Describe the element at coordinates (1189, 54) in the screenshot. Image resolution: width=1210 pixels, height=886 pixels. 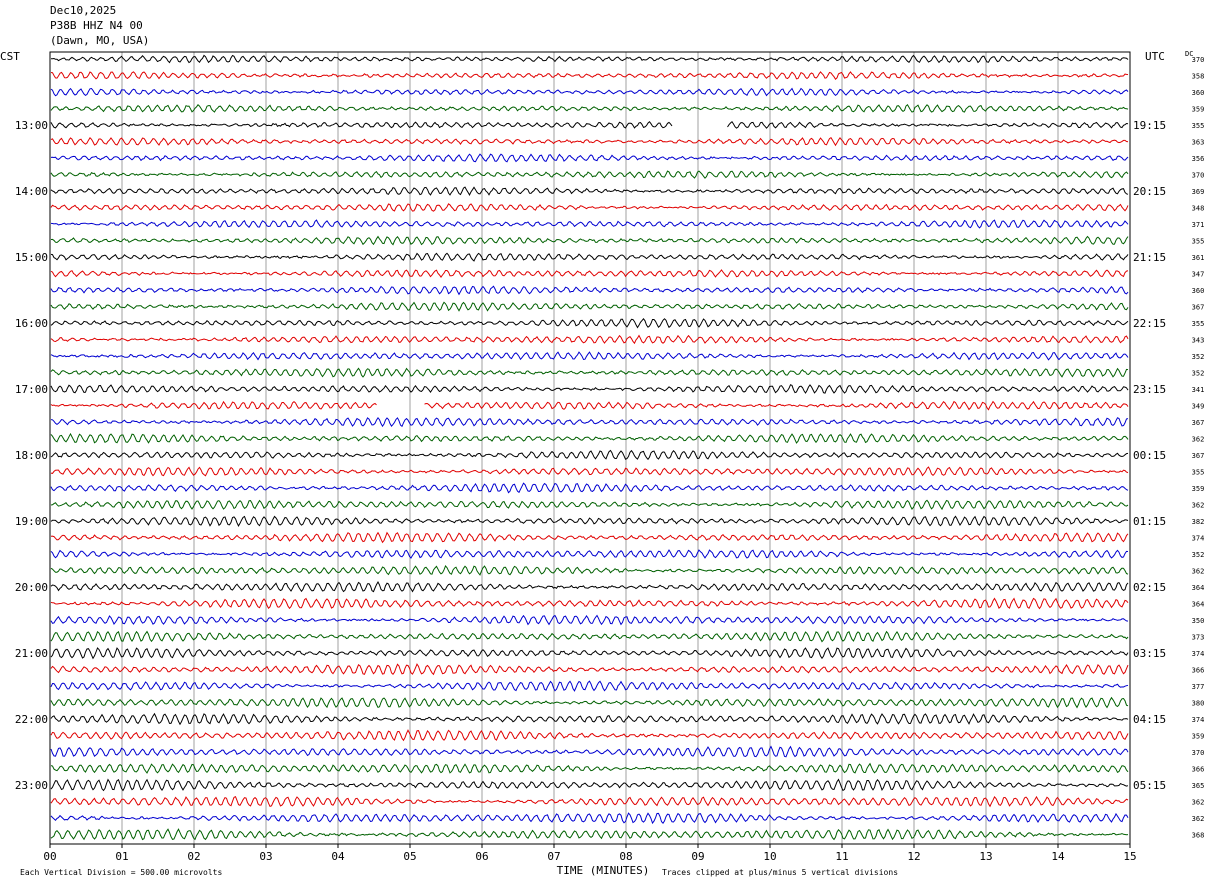
I see `dc-header-label: DC` at that location.